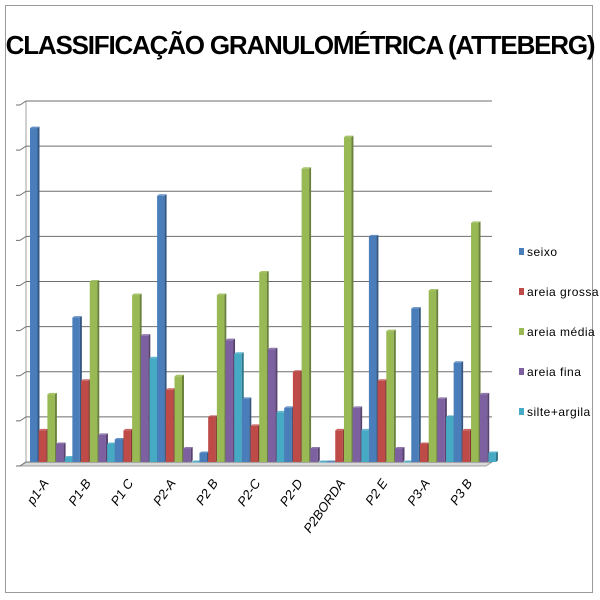  I want to click on plot-floor, so click(256, 464).